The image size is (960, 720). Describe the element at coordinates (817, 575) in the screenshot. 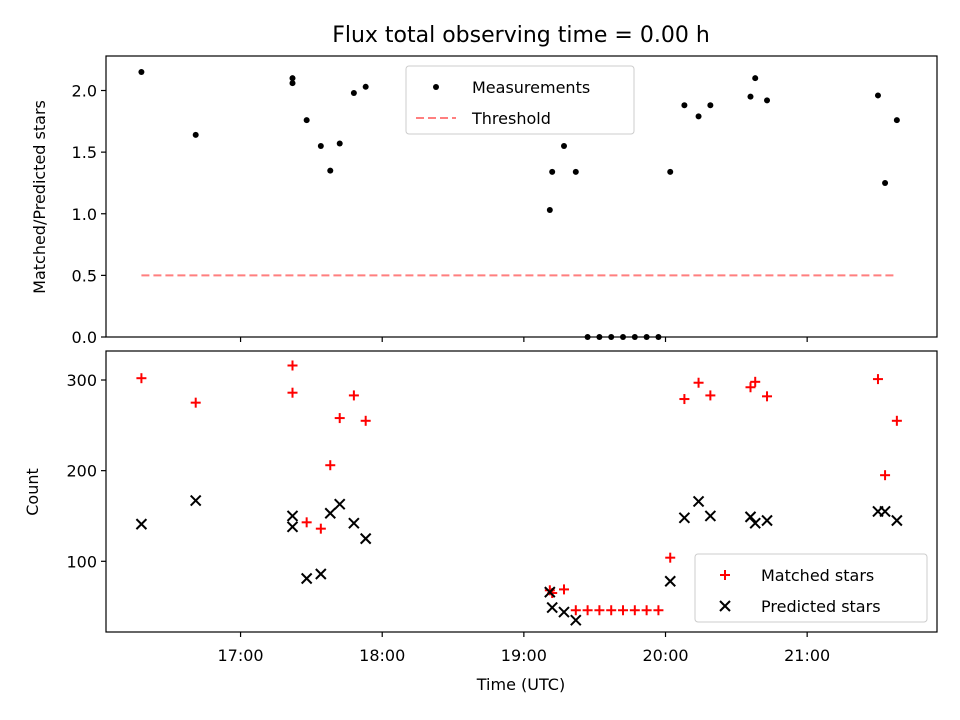

I see `count-legend-label: Matched stars` at that location.